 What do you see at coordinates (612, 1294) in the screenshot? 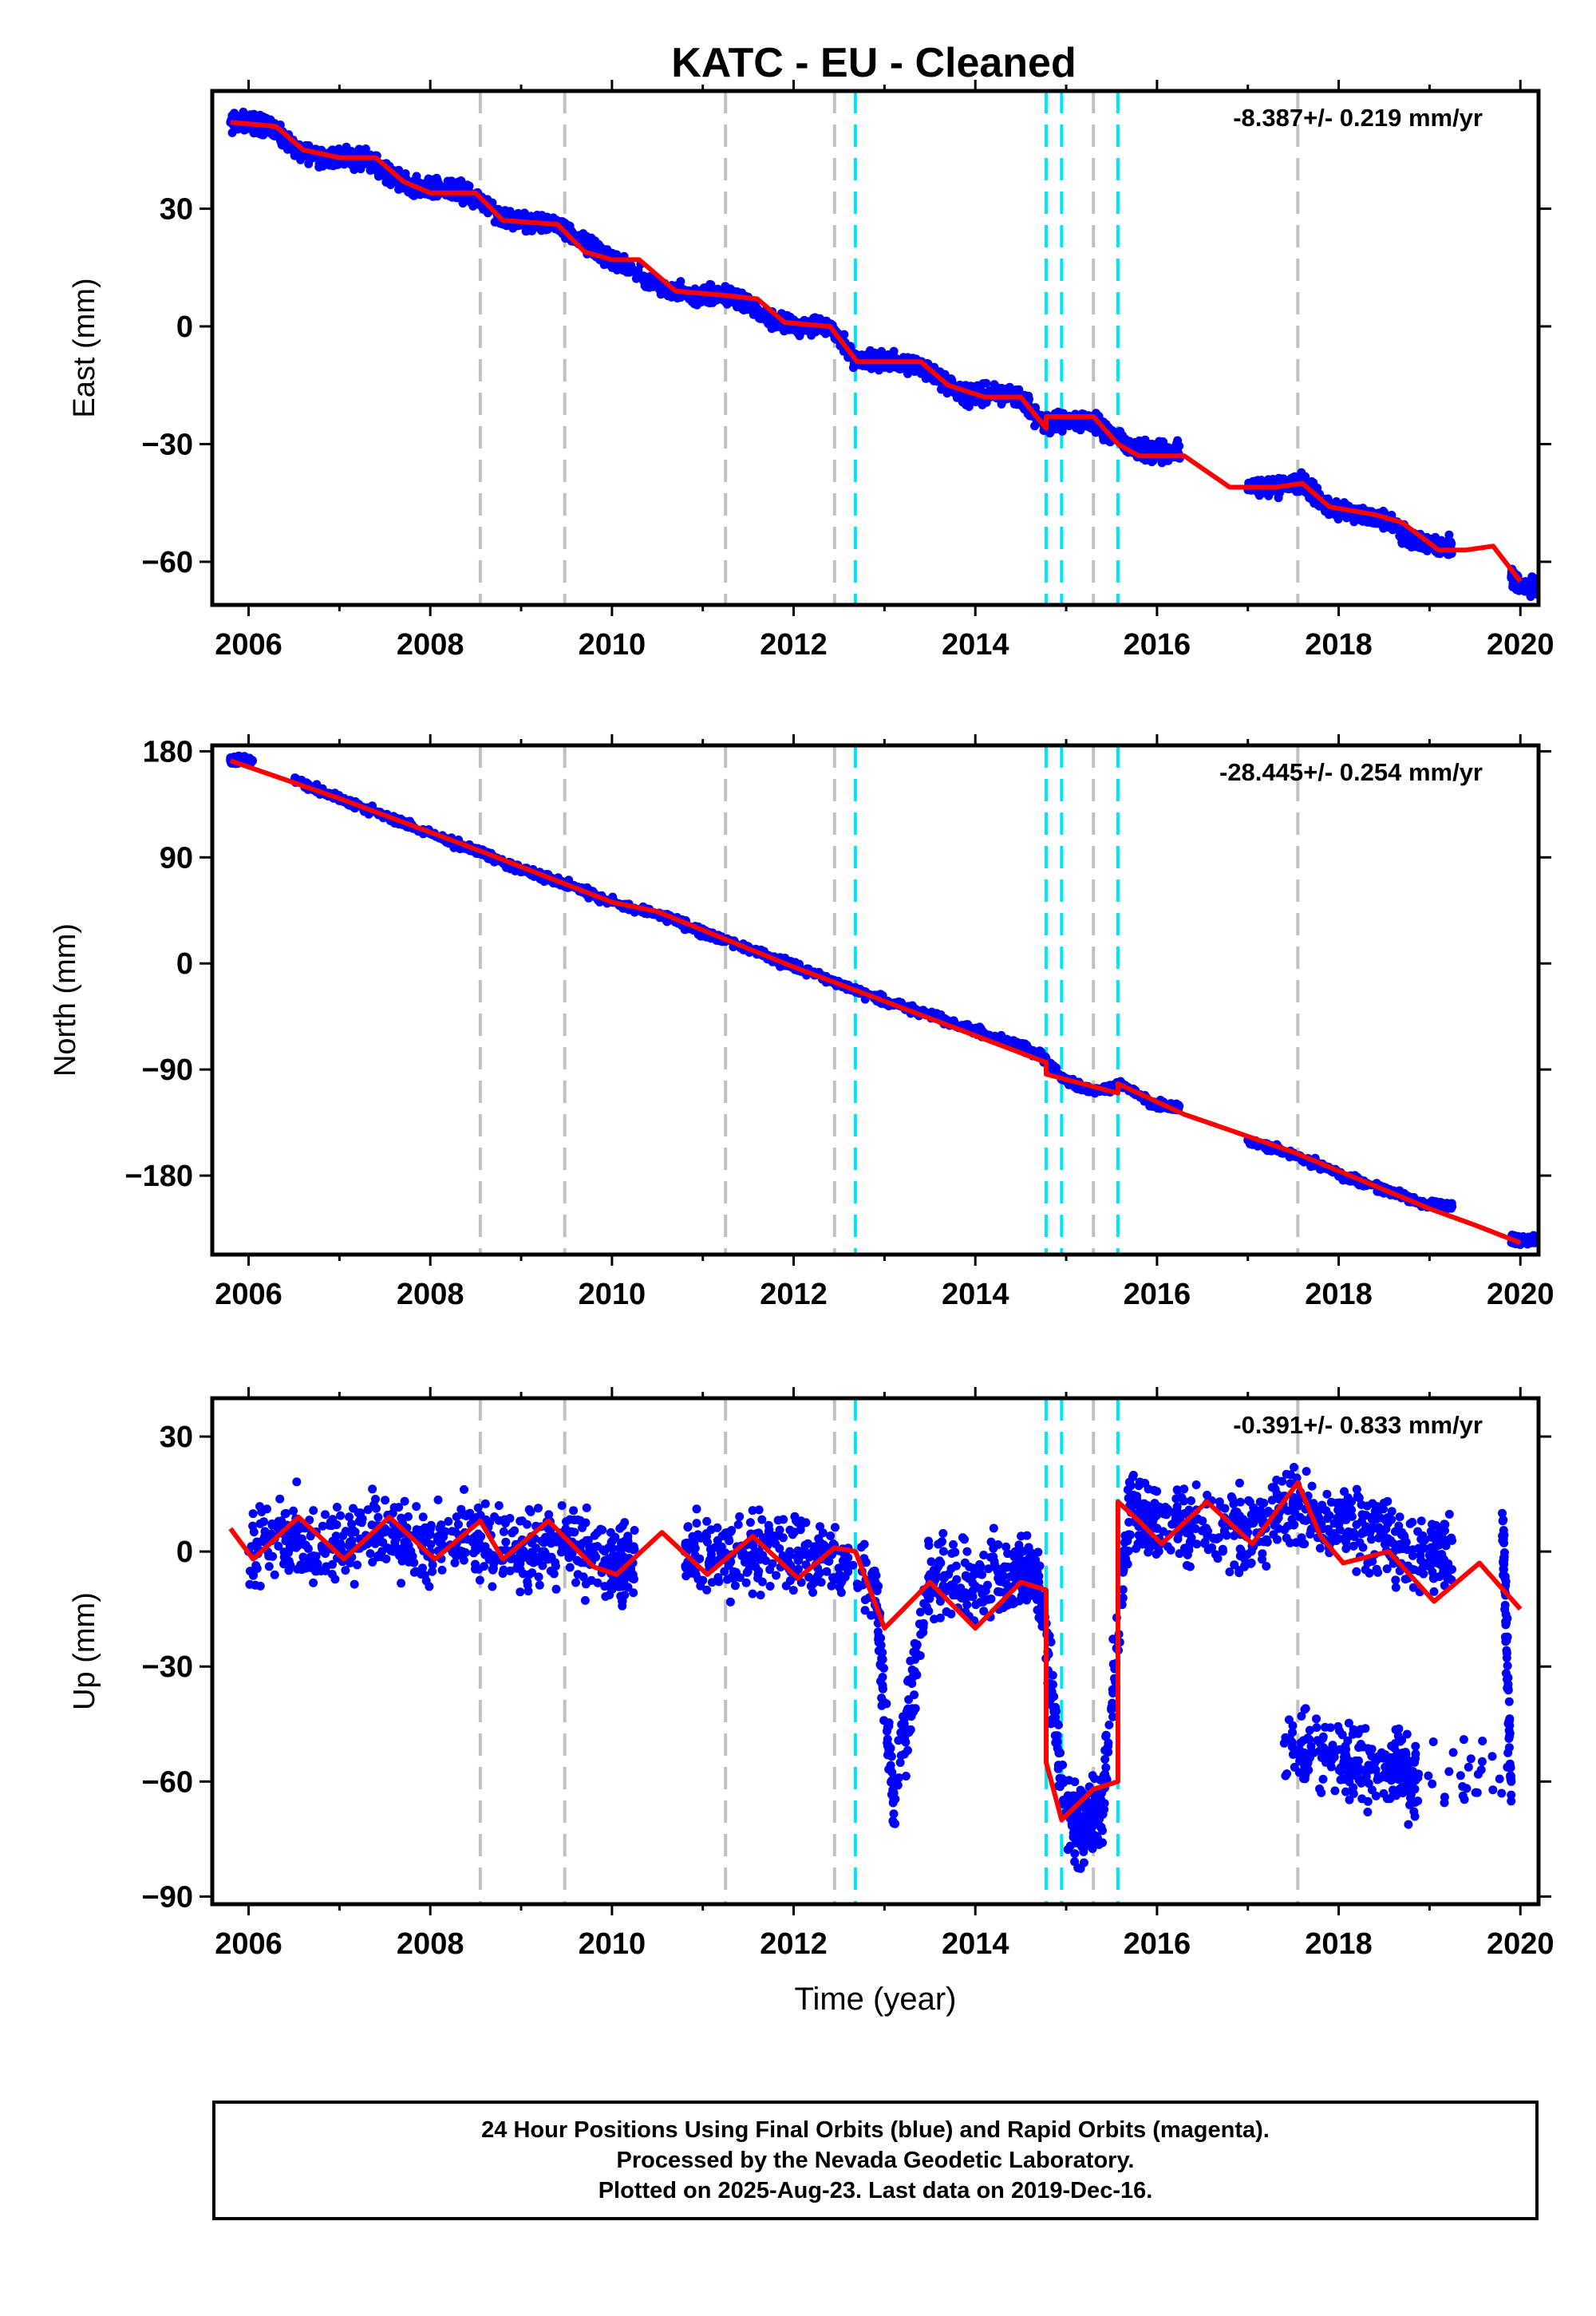
I see `x-tick-label: 2010` at bounding box center [612, 1294].